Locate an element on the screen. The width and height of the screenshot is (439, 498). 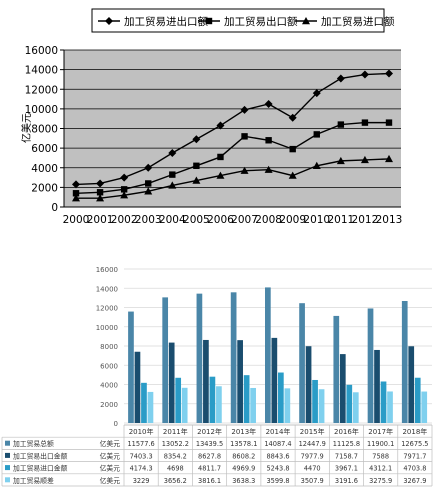
legend-swatch is located at coordinates (7, 480).